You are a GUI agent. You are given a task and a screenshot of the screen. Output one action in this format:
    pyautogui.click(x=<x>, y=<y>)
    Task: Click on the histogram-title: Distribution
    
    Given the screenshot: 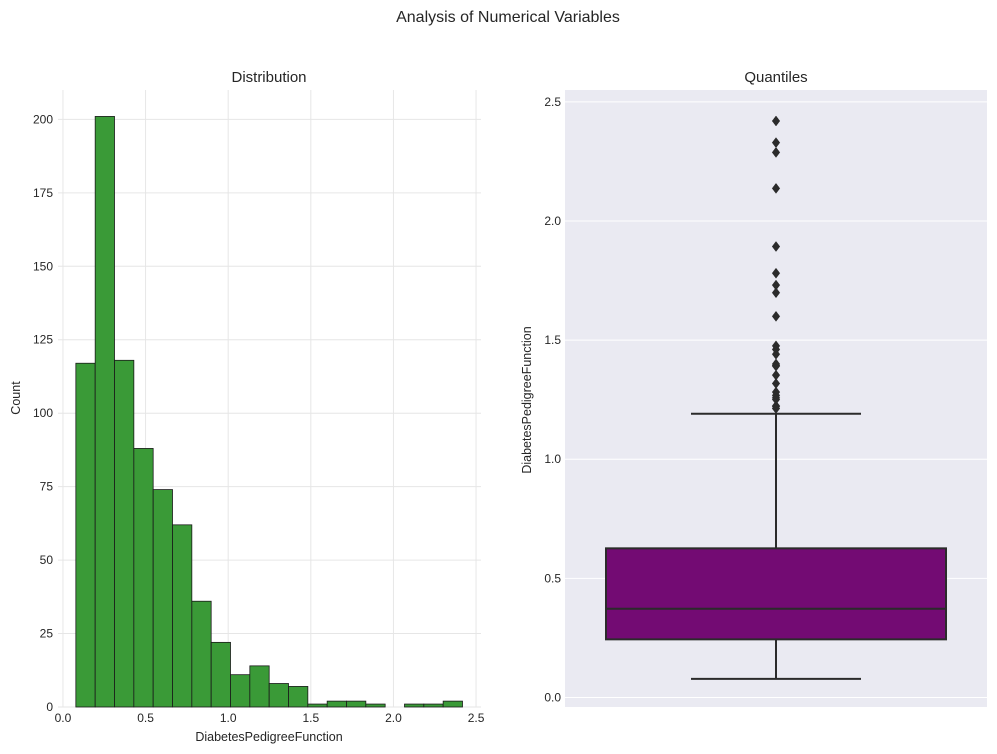 What is the action you would take?
    pyautogui.click(x=268, y=77)
    